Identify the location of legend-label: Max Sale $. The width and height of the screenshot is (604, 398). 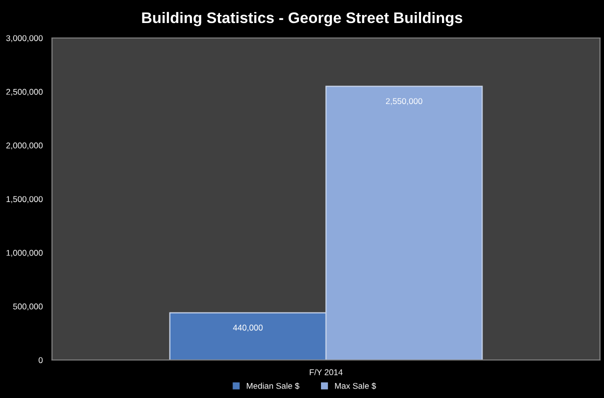
(355, 386).